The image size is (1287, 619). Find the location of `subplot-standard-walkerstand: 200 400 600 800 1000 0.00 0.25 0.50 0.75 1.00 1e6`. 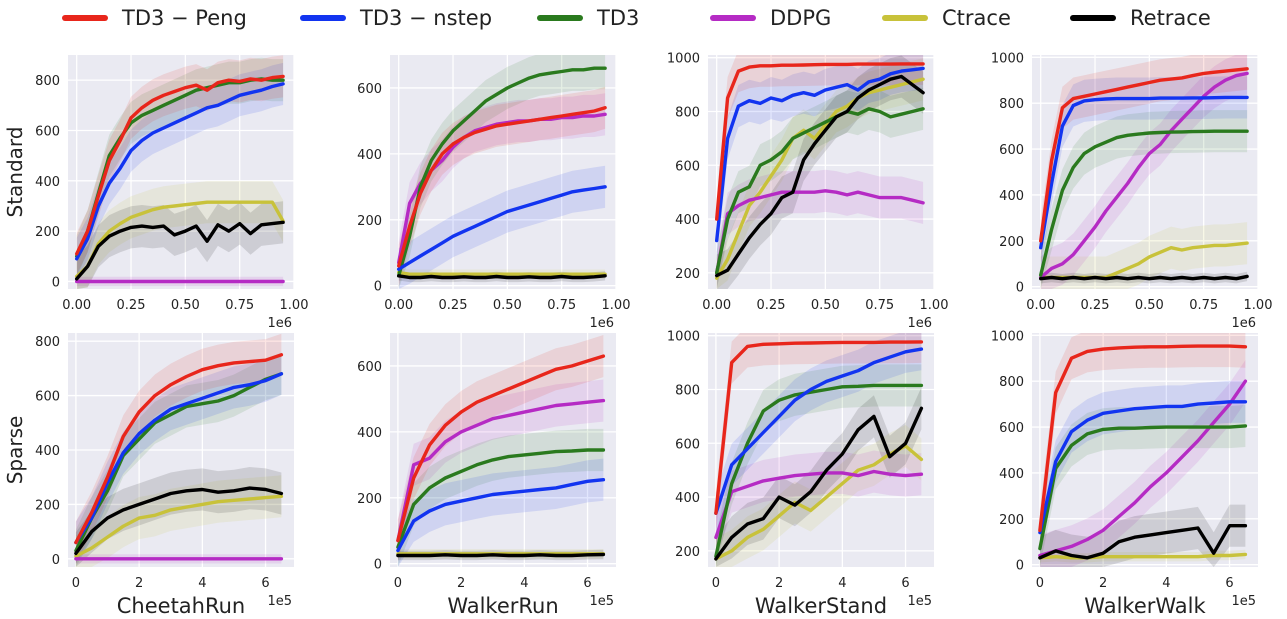

subplot-standard-walkerstand: 200 400 600 800 1000 0.00 0.25 0.50 0.75 1.00 1e6 is located at coordinates (808, 191).